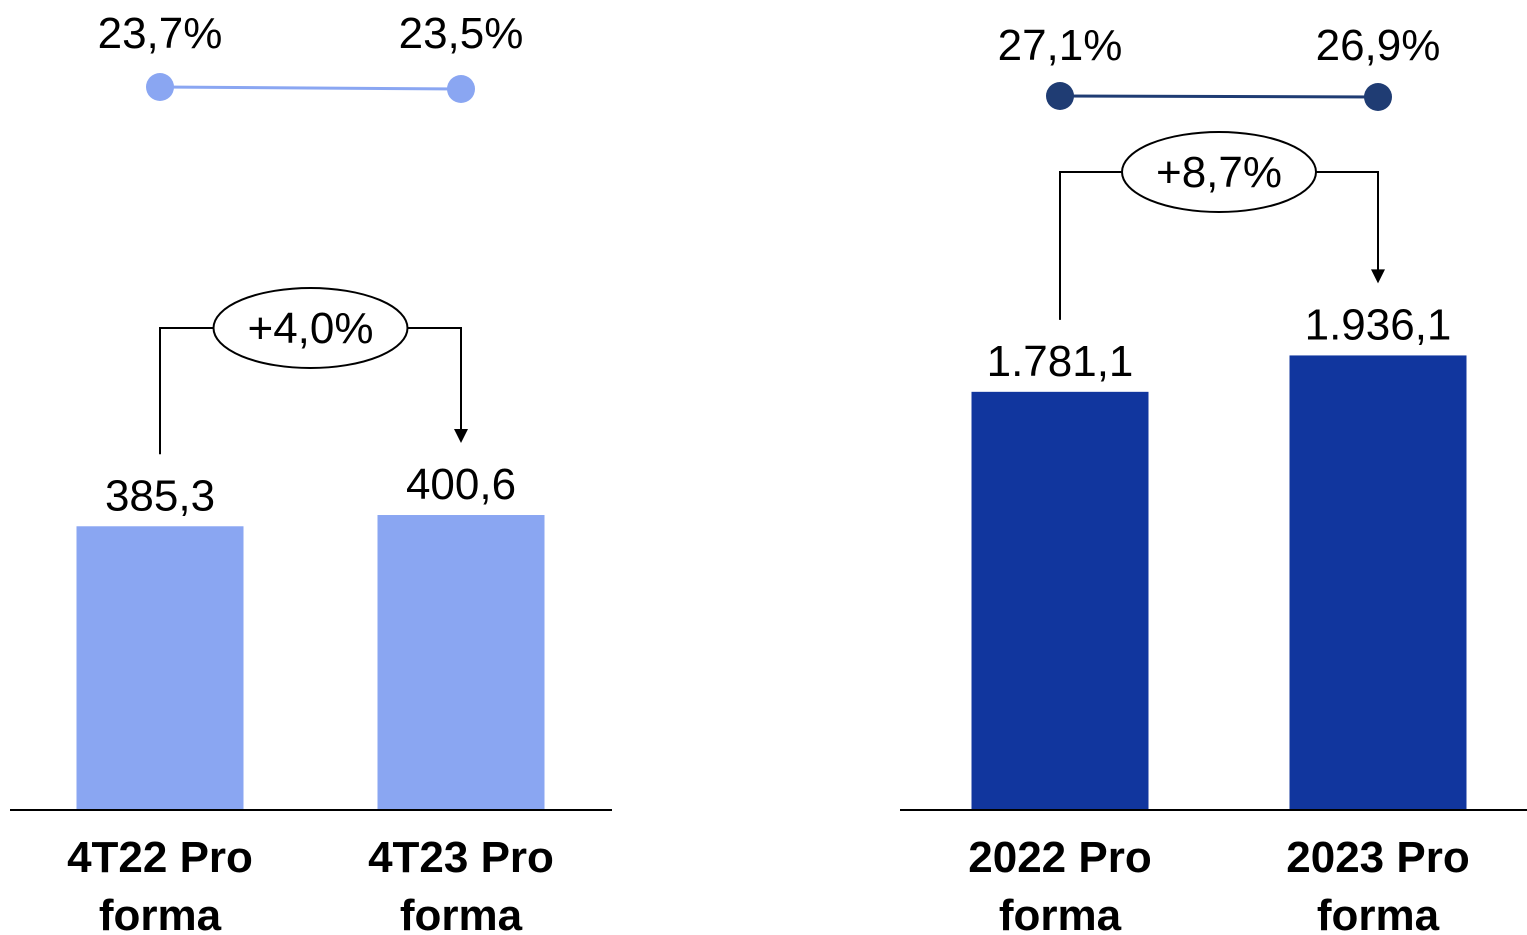 Image resolution: width=1527 pixels, height=935 pixels. I want to click on margin-value-label: 27,1%, so click(1060, 45).